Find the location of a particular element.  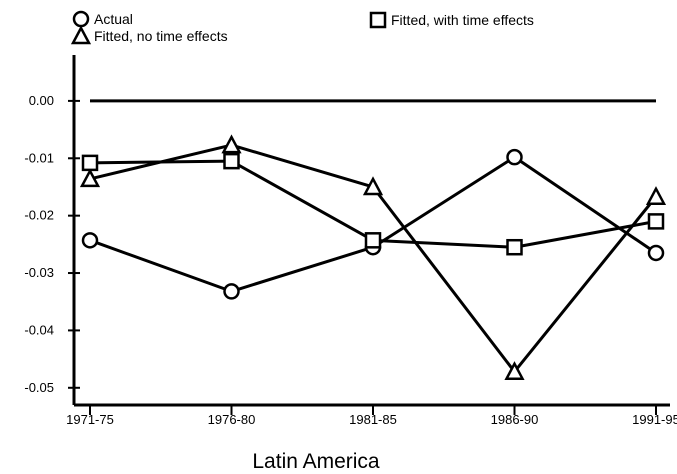

y-tick-label: -0.02 is located at coordinates (39, 215).